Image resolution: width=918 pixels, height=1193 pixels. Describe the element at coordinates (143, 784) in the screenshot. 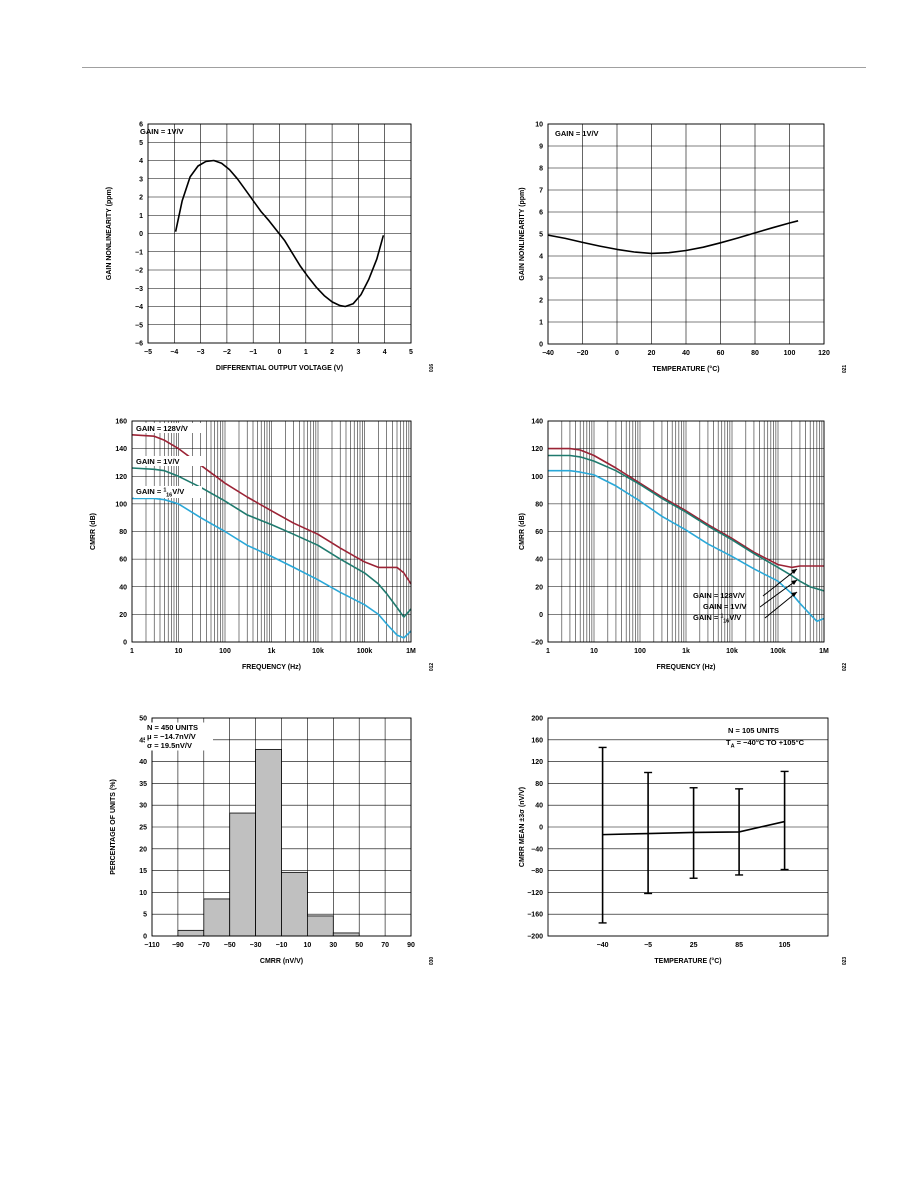

I see `y-tick-label: 35` at that location.